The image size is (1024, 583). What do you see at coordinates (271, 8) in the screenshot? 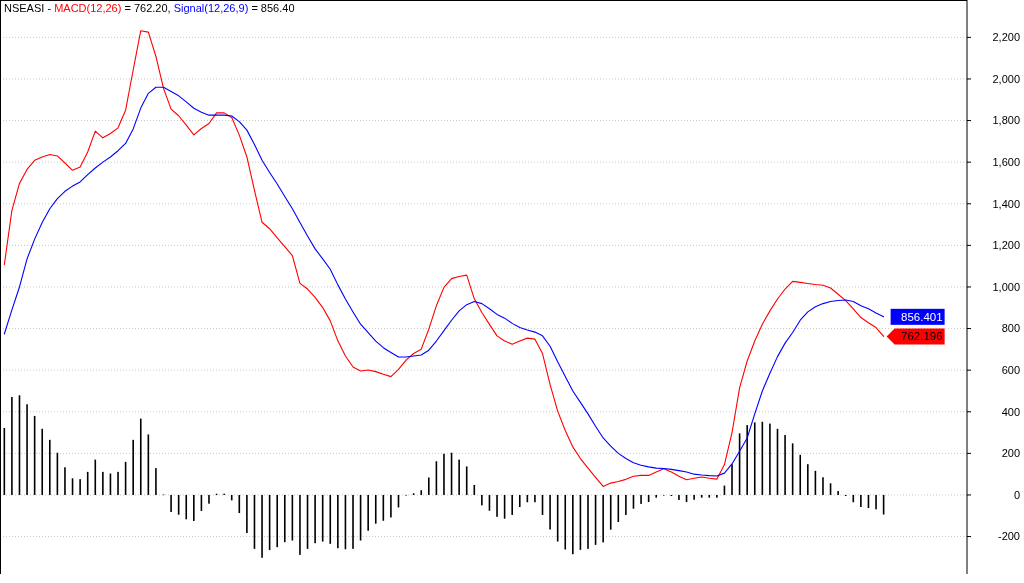
I see `annotation: = 856.40` at bounding box center [271, 8].